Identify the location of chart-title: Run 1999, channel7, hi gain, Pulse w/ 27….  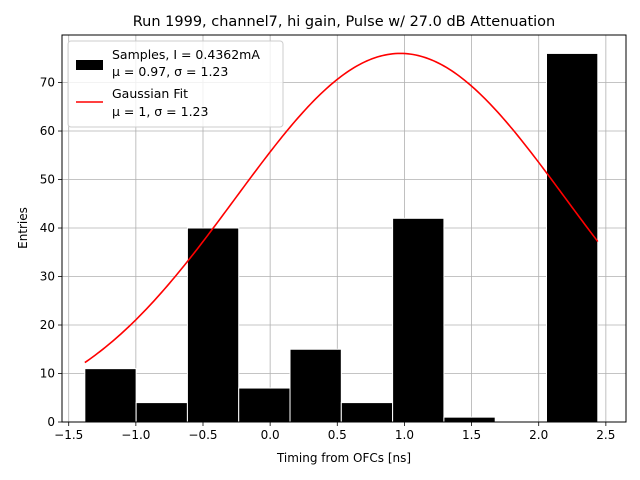
(344, 22).